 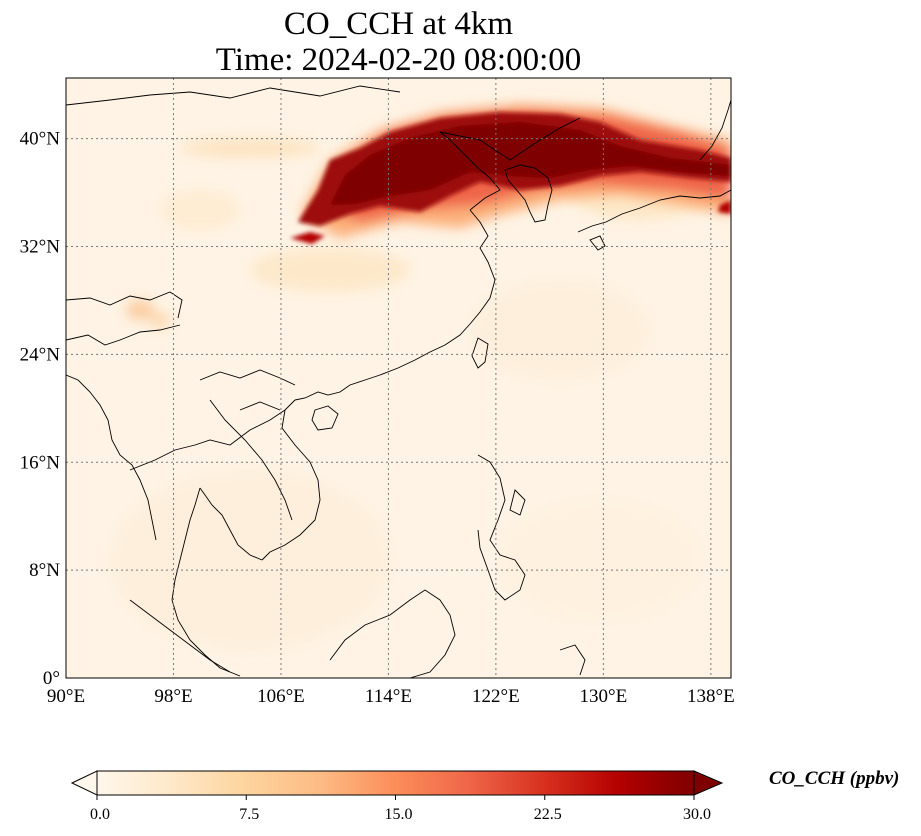 I want to click on colorbar-tick-label: 30.0, so click(x=697, y=814).